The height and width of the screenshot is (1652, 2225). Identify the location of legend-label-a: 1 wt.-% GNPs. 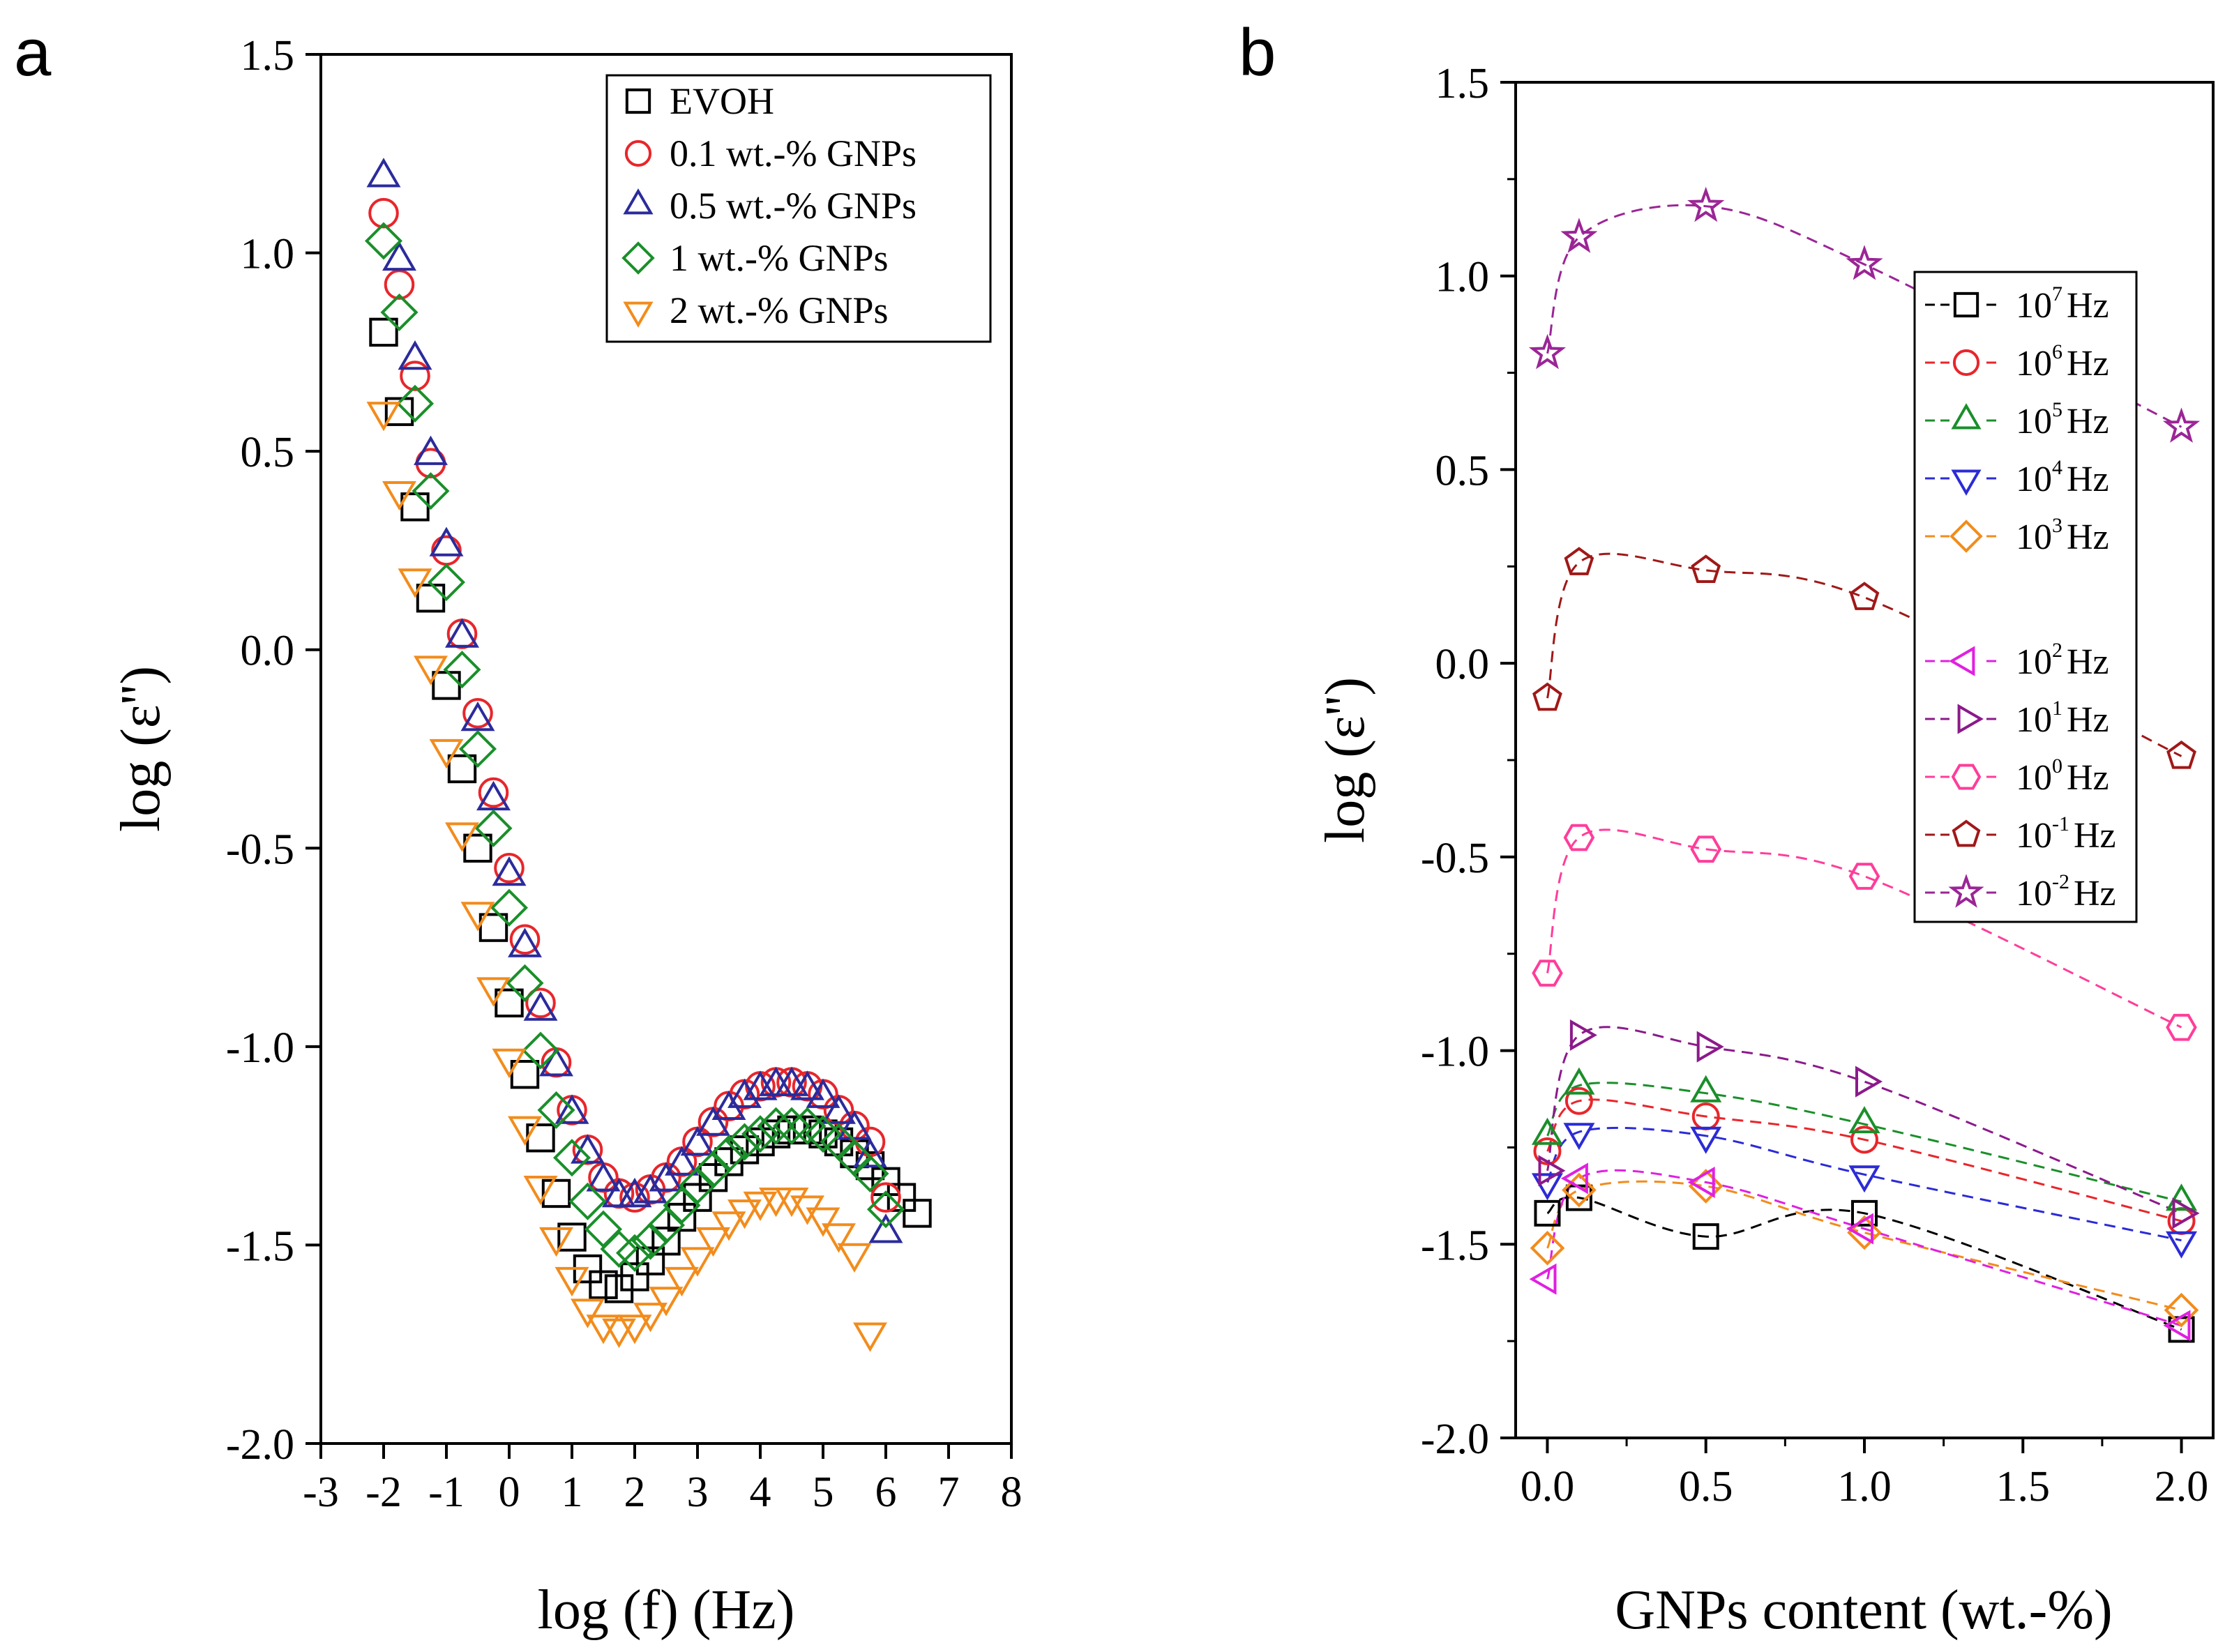
(779, 258).